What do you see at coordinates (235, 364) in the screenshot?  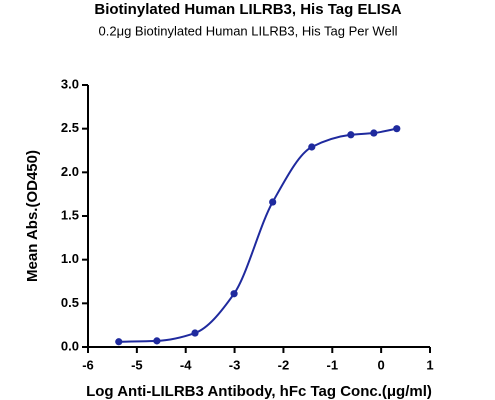 I see `x-tick-label: -3` at bounding box center [235, 364].